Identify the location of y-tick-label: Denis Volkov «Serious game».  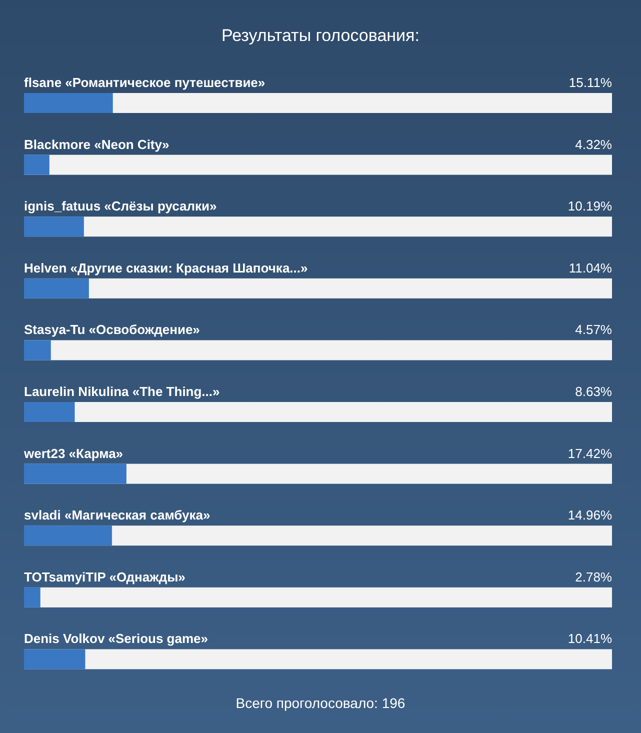
(116, 638).